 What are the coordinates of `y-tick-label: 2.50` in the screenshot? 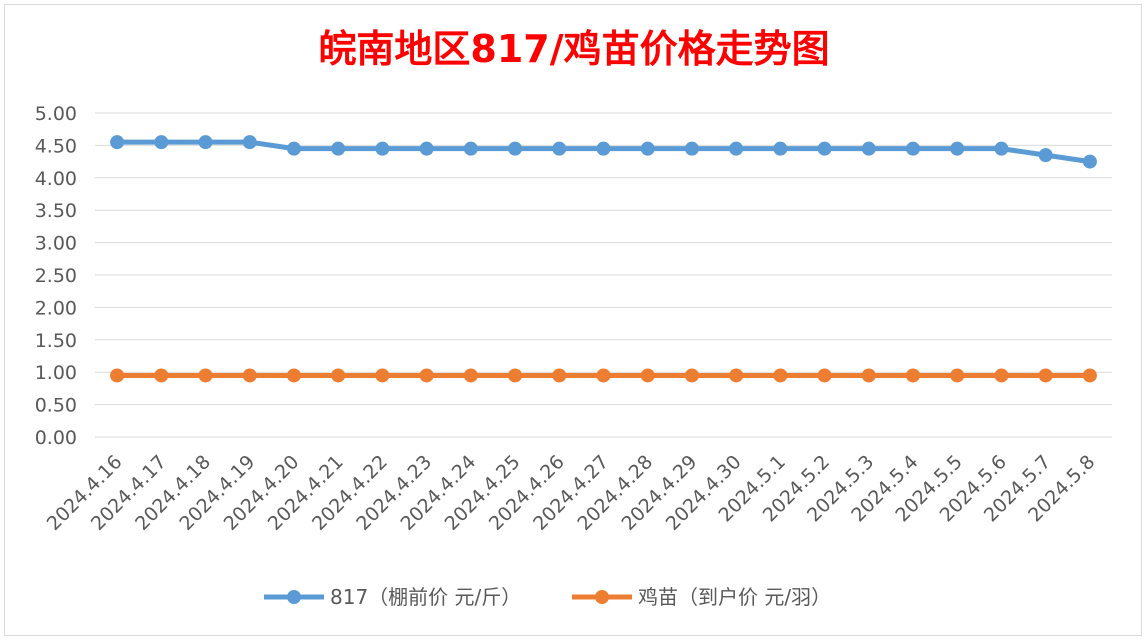 It's located at (56, 276).